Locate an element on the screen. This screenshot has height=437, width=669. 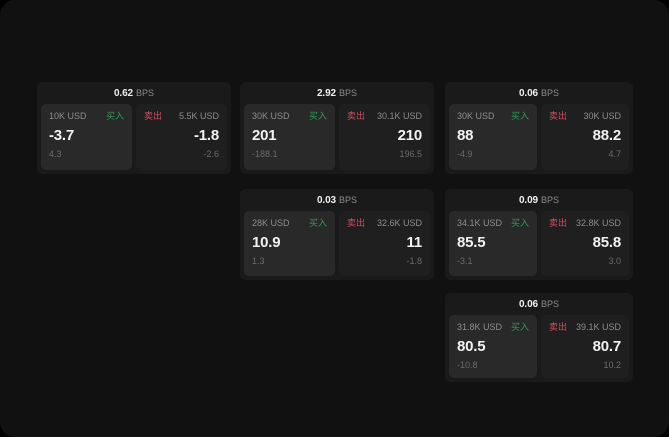
buy-price: 201 is located at coordinates (264, 135).